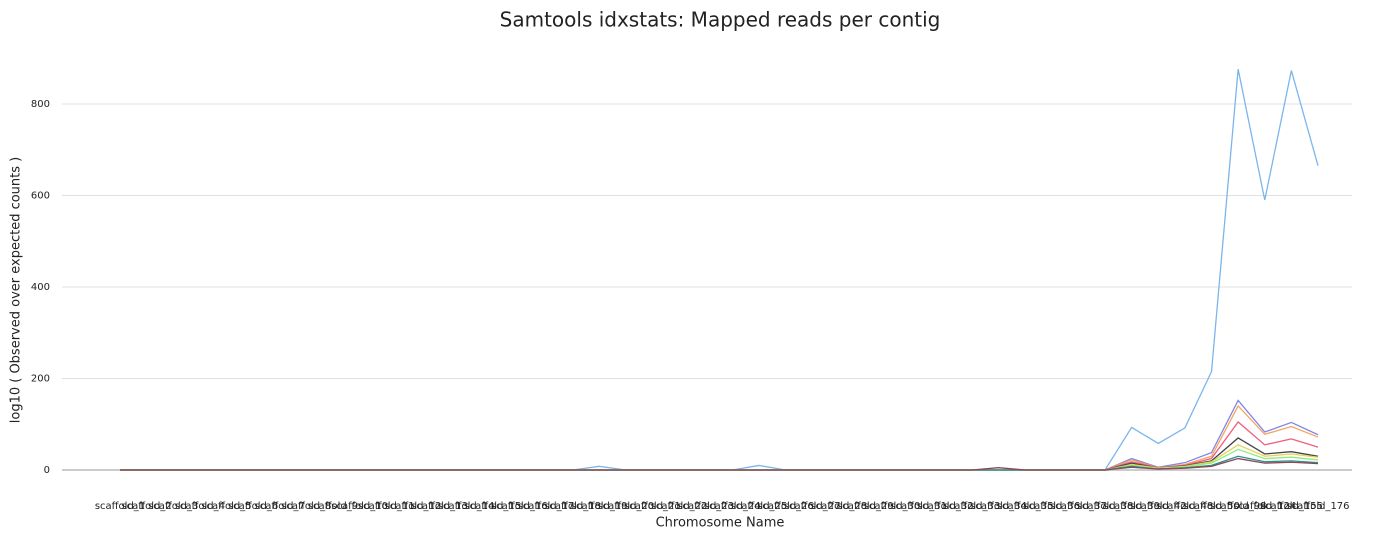 The height and width of the screenshot is (540, 1389). Describe the element at coordinates (16, 290) in the screenshot. I see `y-axis-title: log10 ( Observed over expected counts )` at that location.